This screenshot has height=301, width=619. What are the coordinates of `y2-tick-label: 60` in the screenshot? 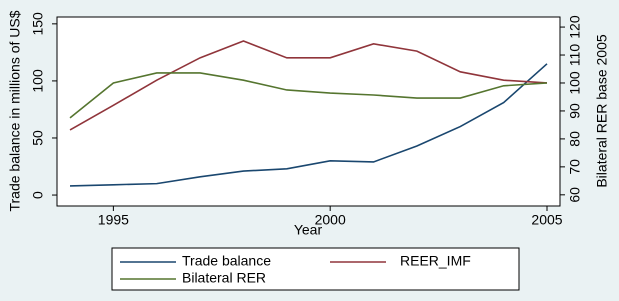 It's located at (575, 195).